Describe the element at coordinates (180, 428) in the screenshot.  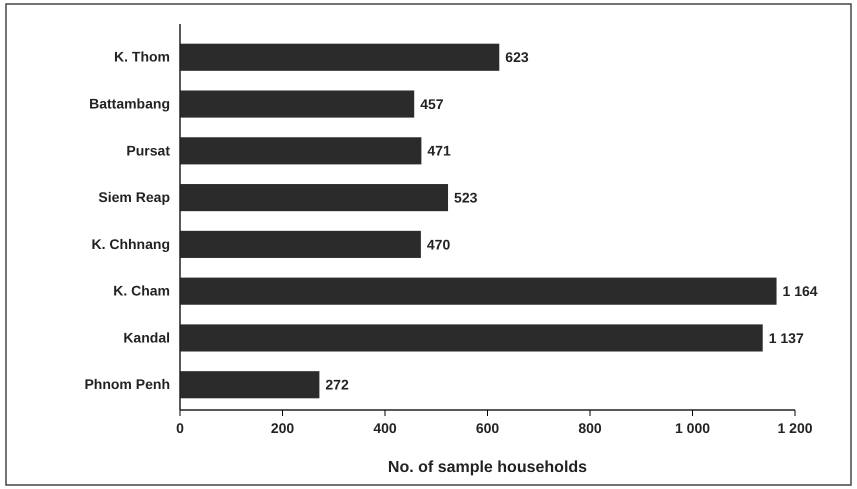
I see `x-tick-label: 0` at that location.